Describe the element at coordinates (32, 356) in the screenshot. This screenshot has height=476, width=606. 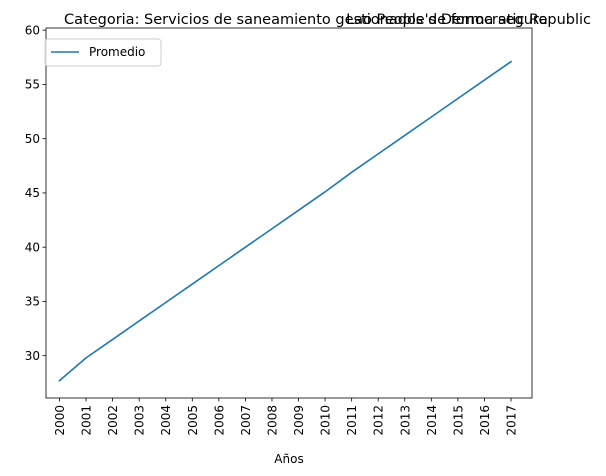
I see `y-tick-label: 30` at that location.